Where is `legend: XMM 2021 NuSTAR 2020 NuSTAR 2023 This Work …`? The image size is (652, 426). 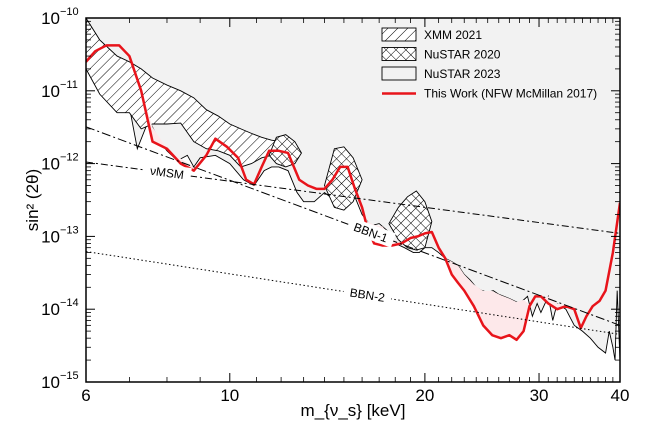
legend: XMM 2021 NuSTAR 2020 NuSTAR 2023 This Work … is located at coordinates (489, 64).